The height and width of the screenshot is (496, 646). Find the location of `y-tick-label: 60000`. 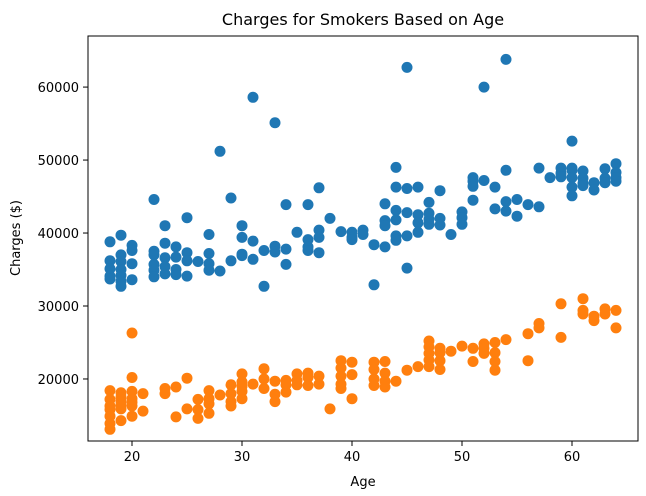

y-tick-label: 60000 is located at coordinates (58, 88).